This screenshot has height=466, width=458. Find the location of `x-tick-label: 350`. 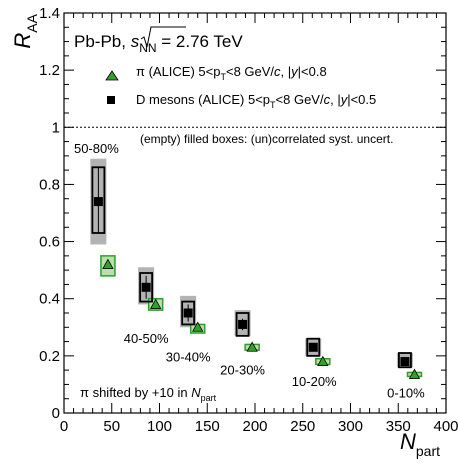

x-tick-label: 350 is located at coordinates (398, 426).